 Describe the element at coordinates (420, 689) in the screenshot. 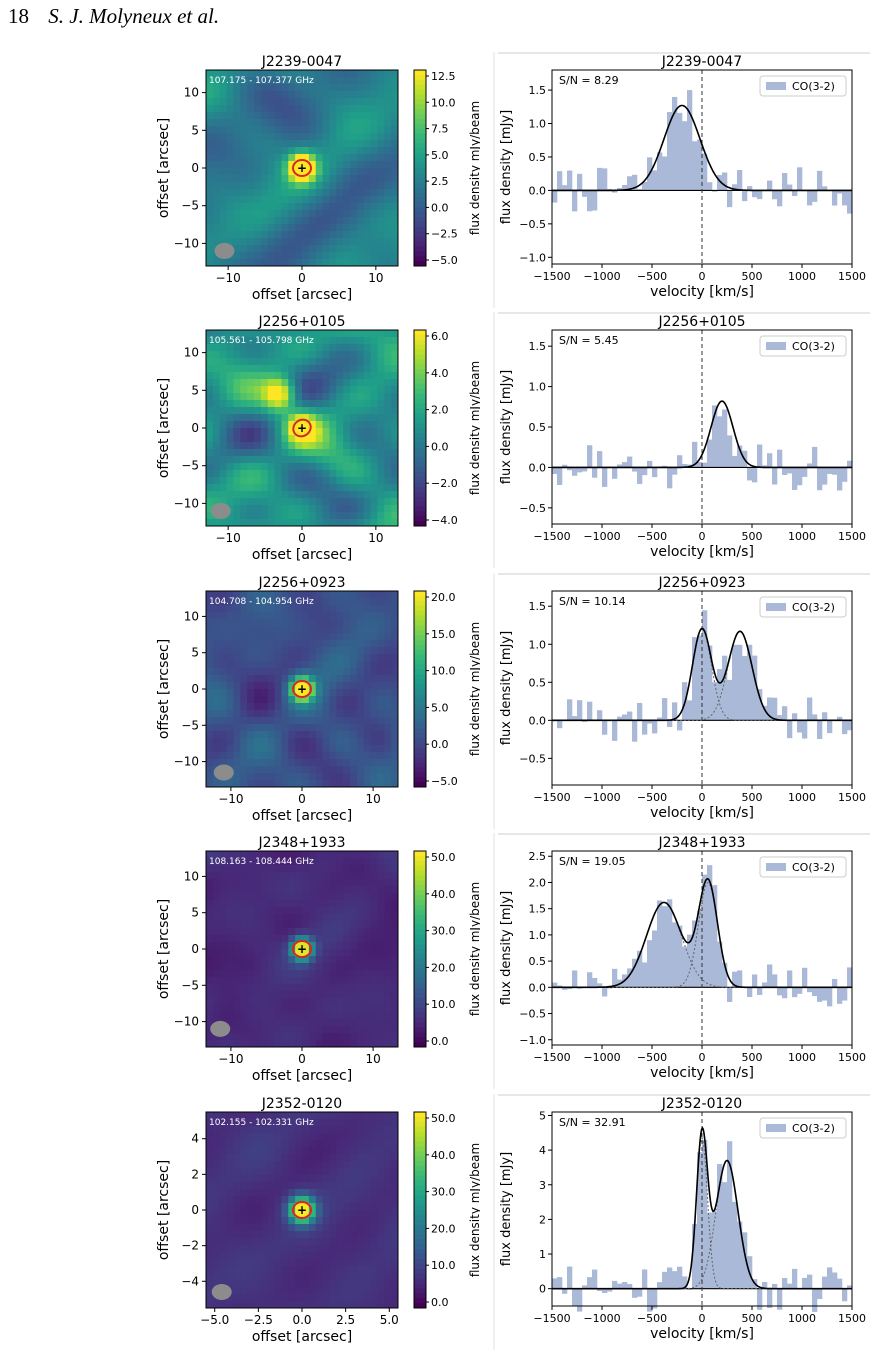

I see `colorbar` at that location.